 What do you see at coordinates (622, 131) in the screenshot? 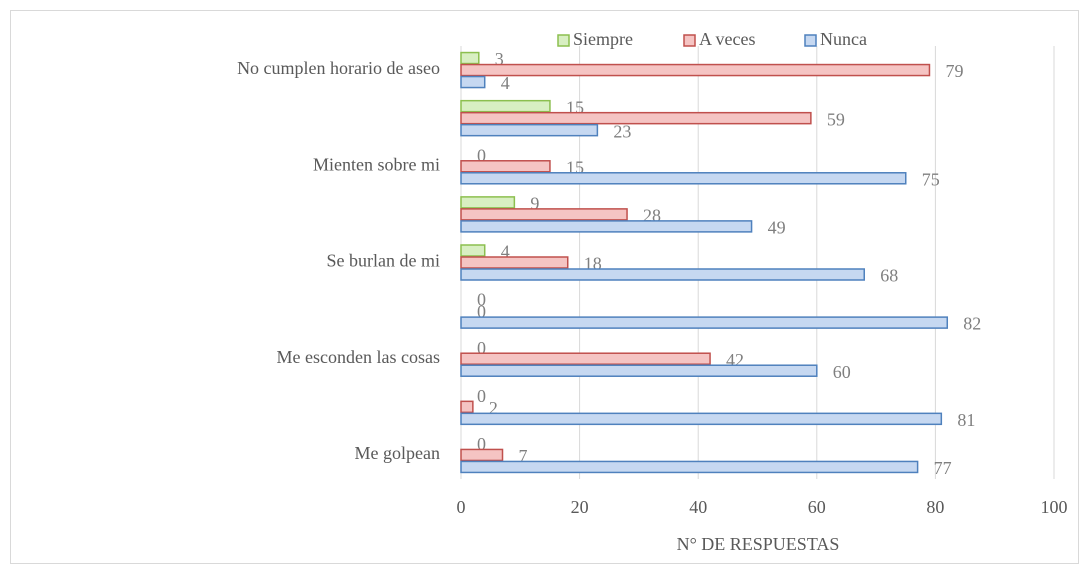
I see `data-label: 23` at bounding box center [622, 131].